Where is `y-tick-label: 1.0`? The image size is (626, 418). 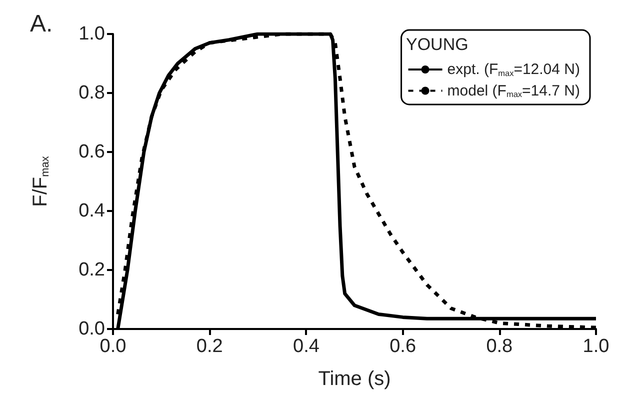
y-tick-label: 1.0 is located at coordinates (91, 34).